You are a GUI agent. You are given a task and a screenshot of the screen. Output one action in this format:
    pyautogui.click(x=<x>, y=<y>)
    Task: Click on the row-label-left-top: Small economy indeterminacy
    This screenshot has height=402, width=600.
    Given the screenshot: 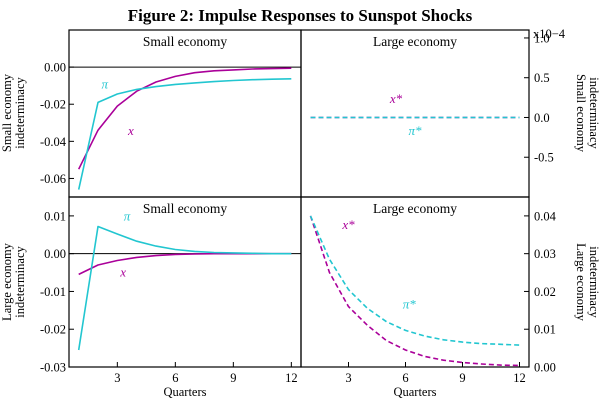 What is the action you would take?
    pyautogui.click(x=13, y=112)
    